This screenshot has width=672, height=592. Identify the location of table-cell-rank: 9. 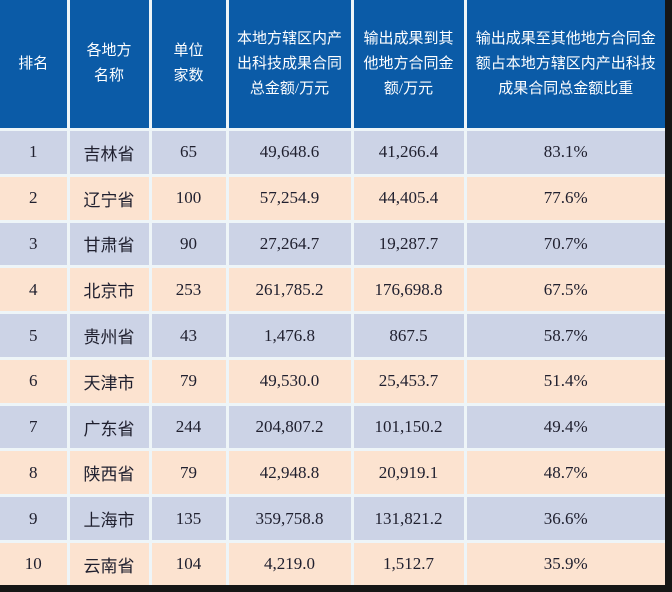
(34, 518).